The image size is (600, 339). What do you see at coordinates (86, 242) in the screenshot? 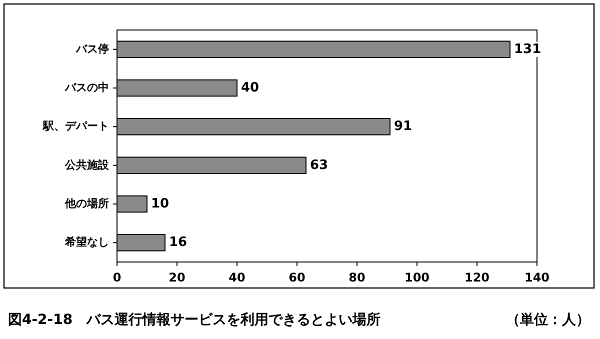
I see `y-tick-label: 希望なし` at bounding box center [86, 242].